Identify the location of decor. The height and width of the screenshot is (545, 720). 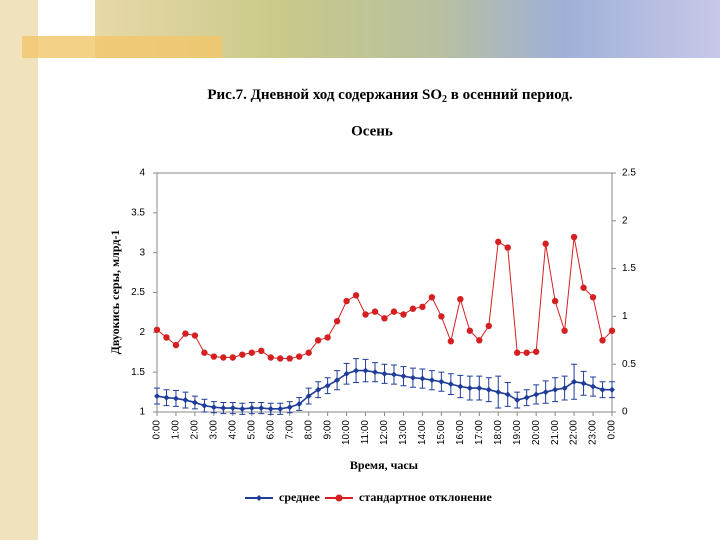
(122, 47).